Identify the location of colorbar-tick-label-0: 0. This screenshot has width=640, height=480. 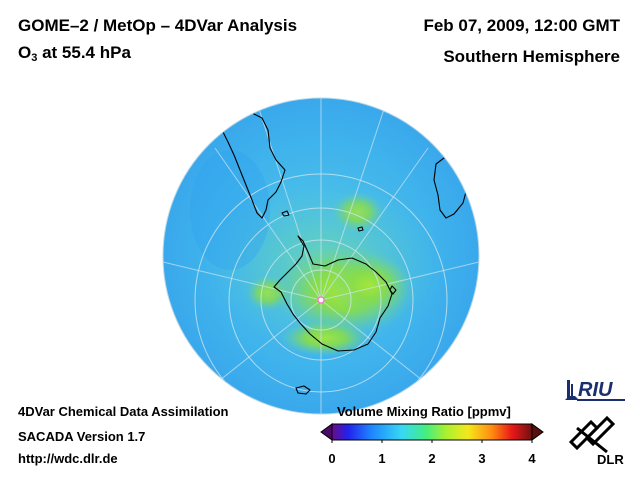
(332, 458).